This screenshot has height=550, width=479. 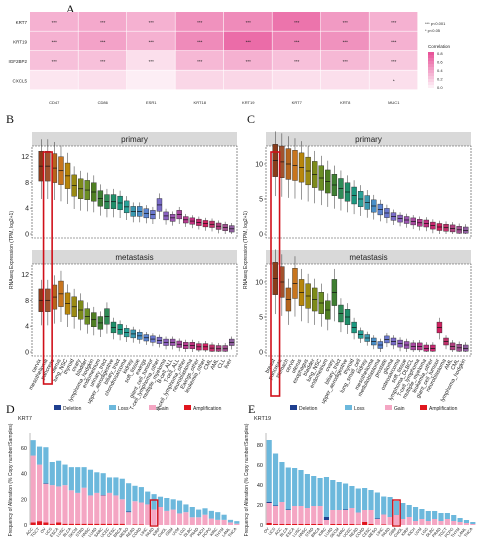 I want to click on bar-x-label: KIRP, so click(x=156, y=531).